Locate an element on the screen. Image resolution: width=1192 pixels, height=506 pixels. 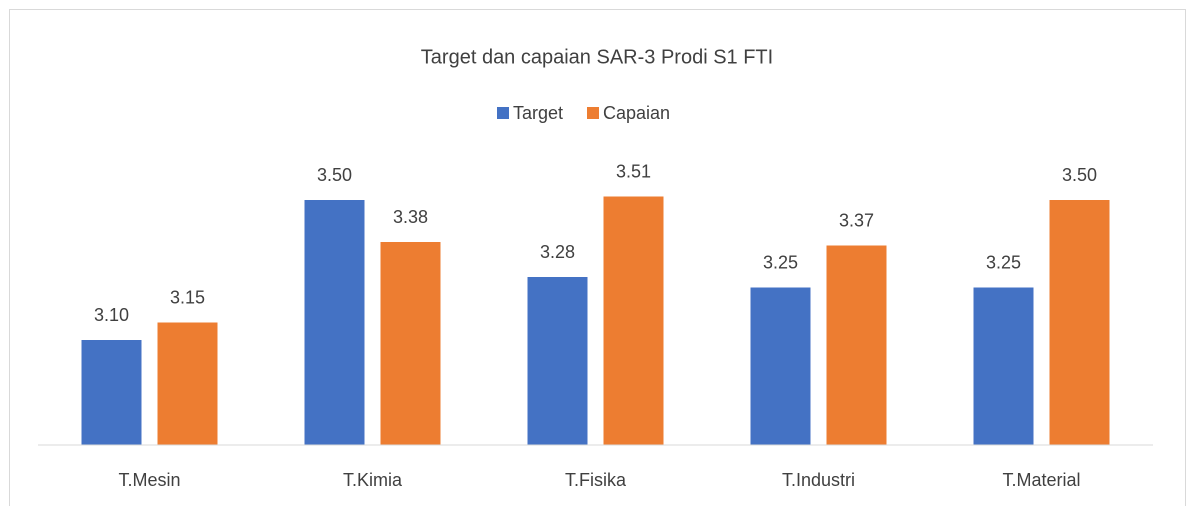
x-tick-label: T.Fisika is located at coordinates (596, 480).